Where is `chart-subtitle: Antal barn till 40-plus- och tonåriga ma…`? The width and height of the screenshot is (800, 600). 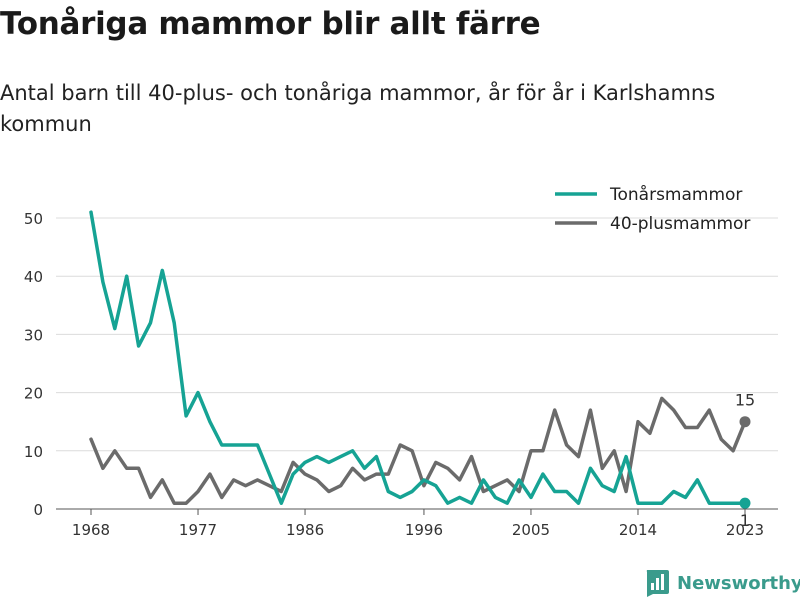 chart-subtitle: Antal barn till 40-plus- och tonåriga ma… is located at coordinates (358, 108).